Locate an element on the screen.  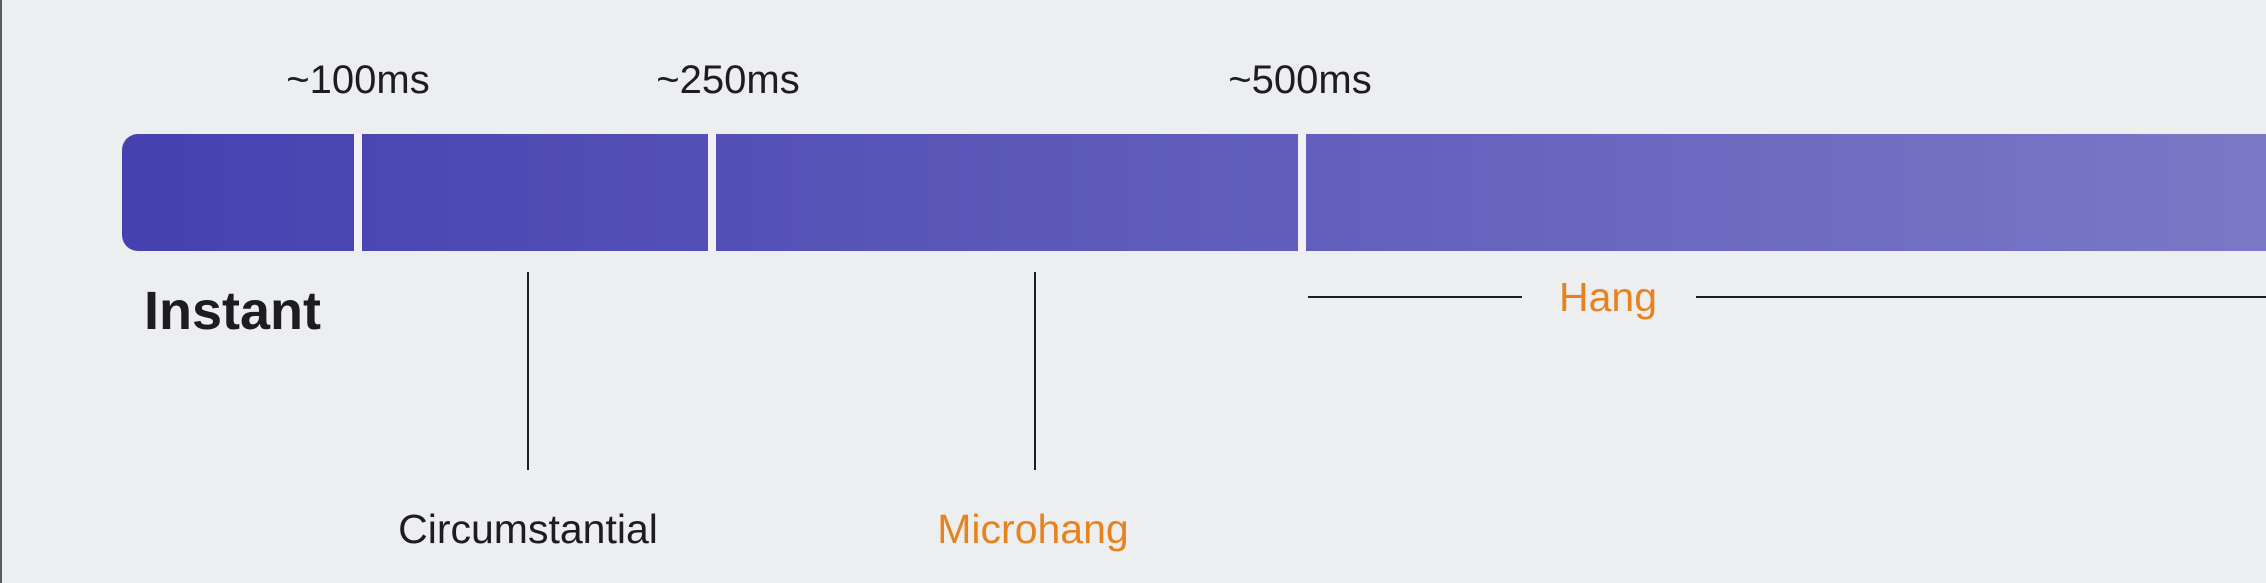
microhang-connector-line is located at coordinates (1035, 371).